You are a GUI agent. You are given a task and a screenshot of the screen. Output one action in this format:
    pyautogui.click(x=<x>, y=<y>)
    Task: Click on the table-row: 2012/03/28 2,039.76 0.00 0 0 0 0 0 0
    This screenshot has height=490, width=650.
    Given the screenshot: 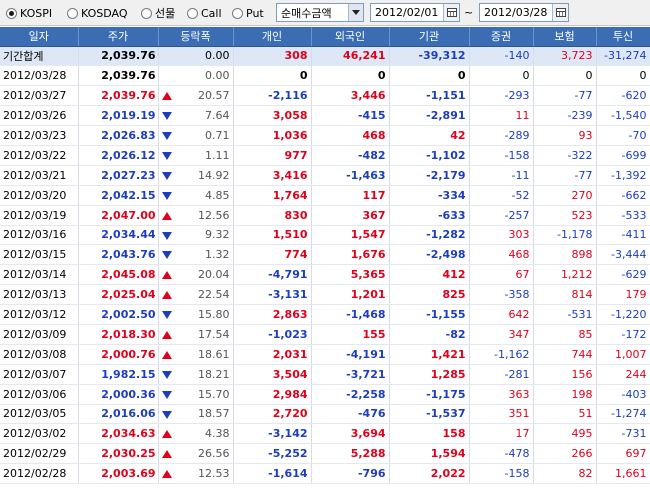 What is the action you would take?
    pyautogui.click(x=325, y=76)
    